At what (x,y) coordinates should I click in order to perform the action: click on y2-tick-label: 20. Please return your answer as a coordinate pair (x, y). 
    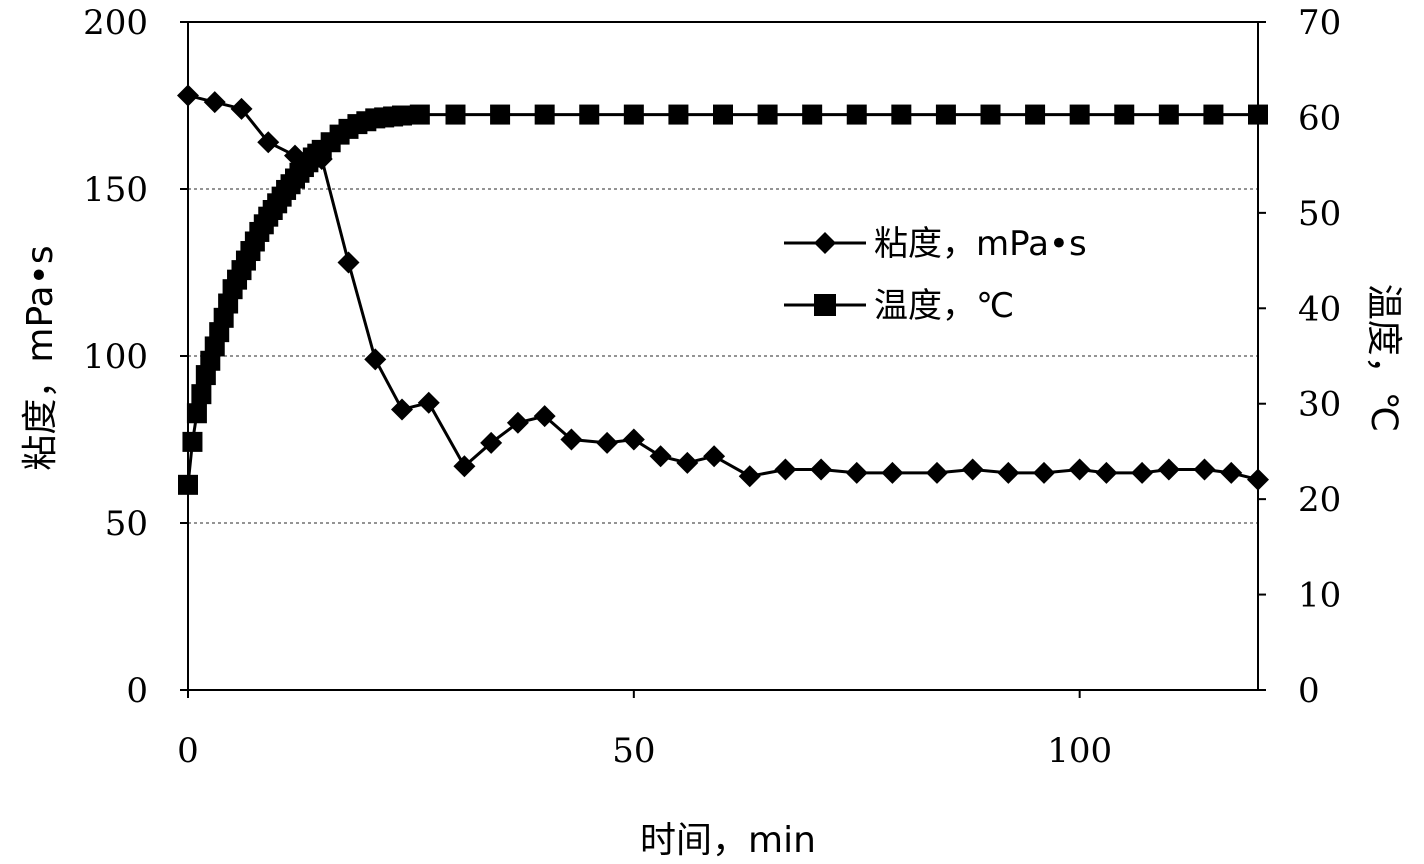
    Looking at the image, I should click on (1319, 500).